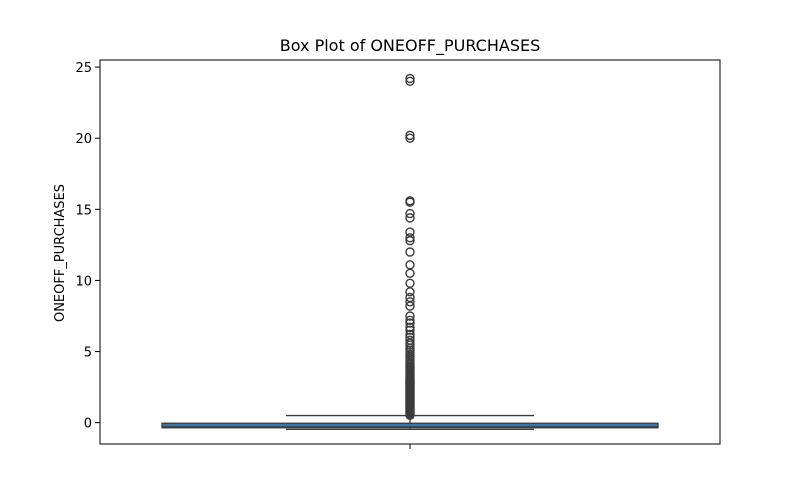 Image resolution: width=800 pixels, height=500 pixels. What do you see at coordinates (60, 253) in the screenshot?
I see `y-axis-label: ONEOFF_PURCHASES` at bounding box center [60, 253].